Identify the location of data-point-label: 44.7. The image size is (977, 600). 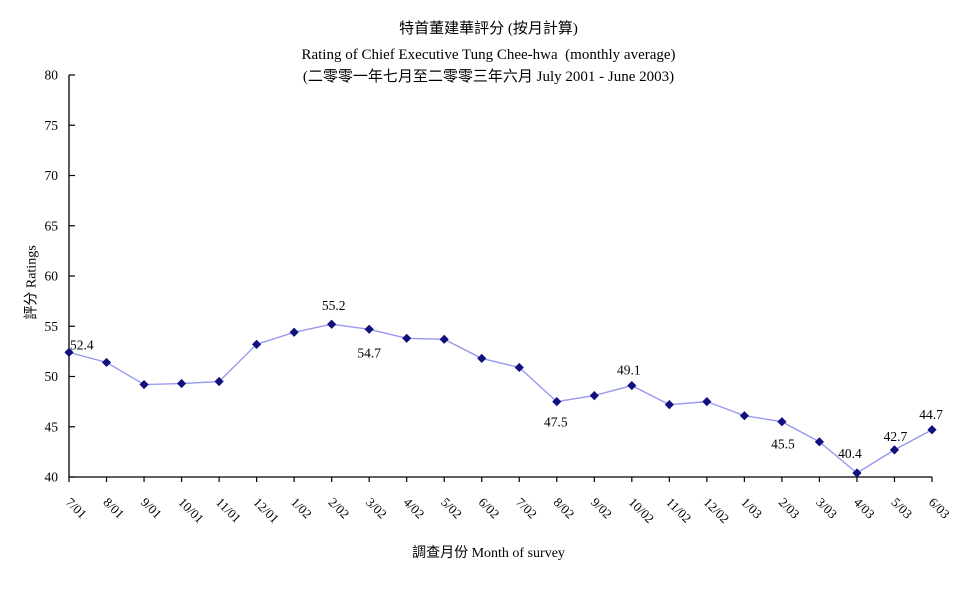
(931, 414).